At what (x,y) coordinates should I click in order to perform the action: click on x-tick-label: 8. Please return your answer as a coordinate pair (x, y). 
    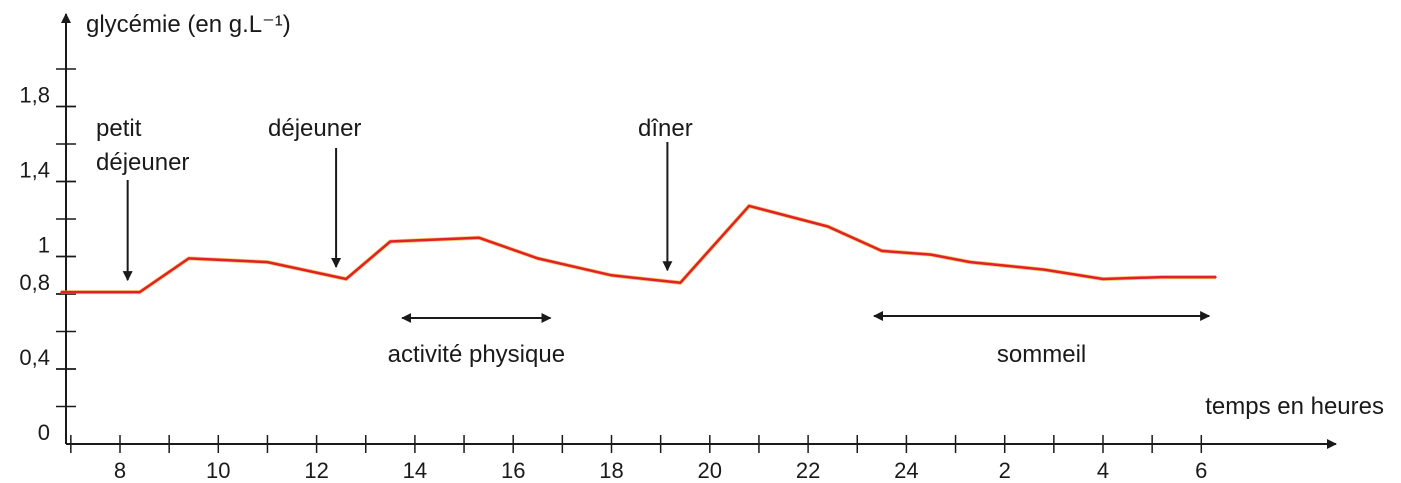
    Looking at the image, I should click on (120, 470).